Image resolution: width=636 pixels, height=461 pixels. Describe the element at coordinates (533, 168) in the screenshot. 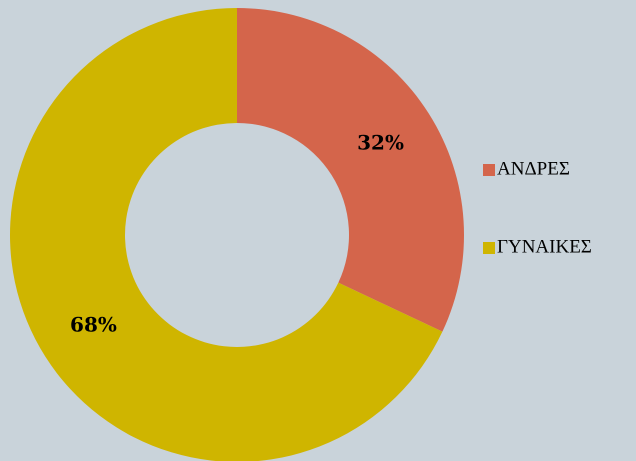

I see `legend-label: ΑΝΔΡΕΣ` at that location.